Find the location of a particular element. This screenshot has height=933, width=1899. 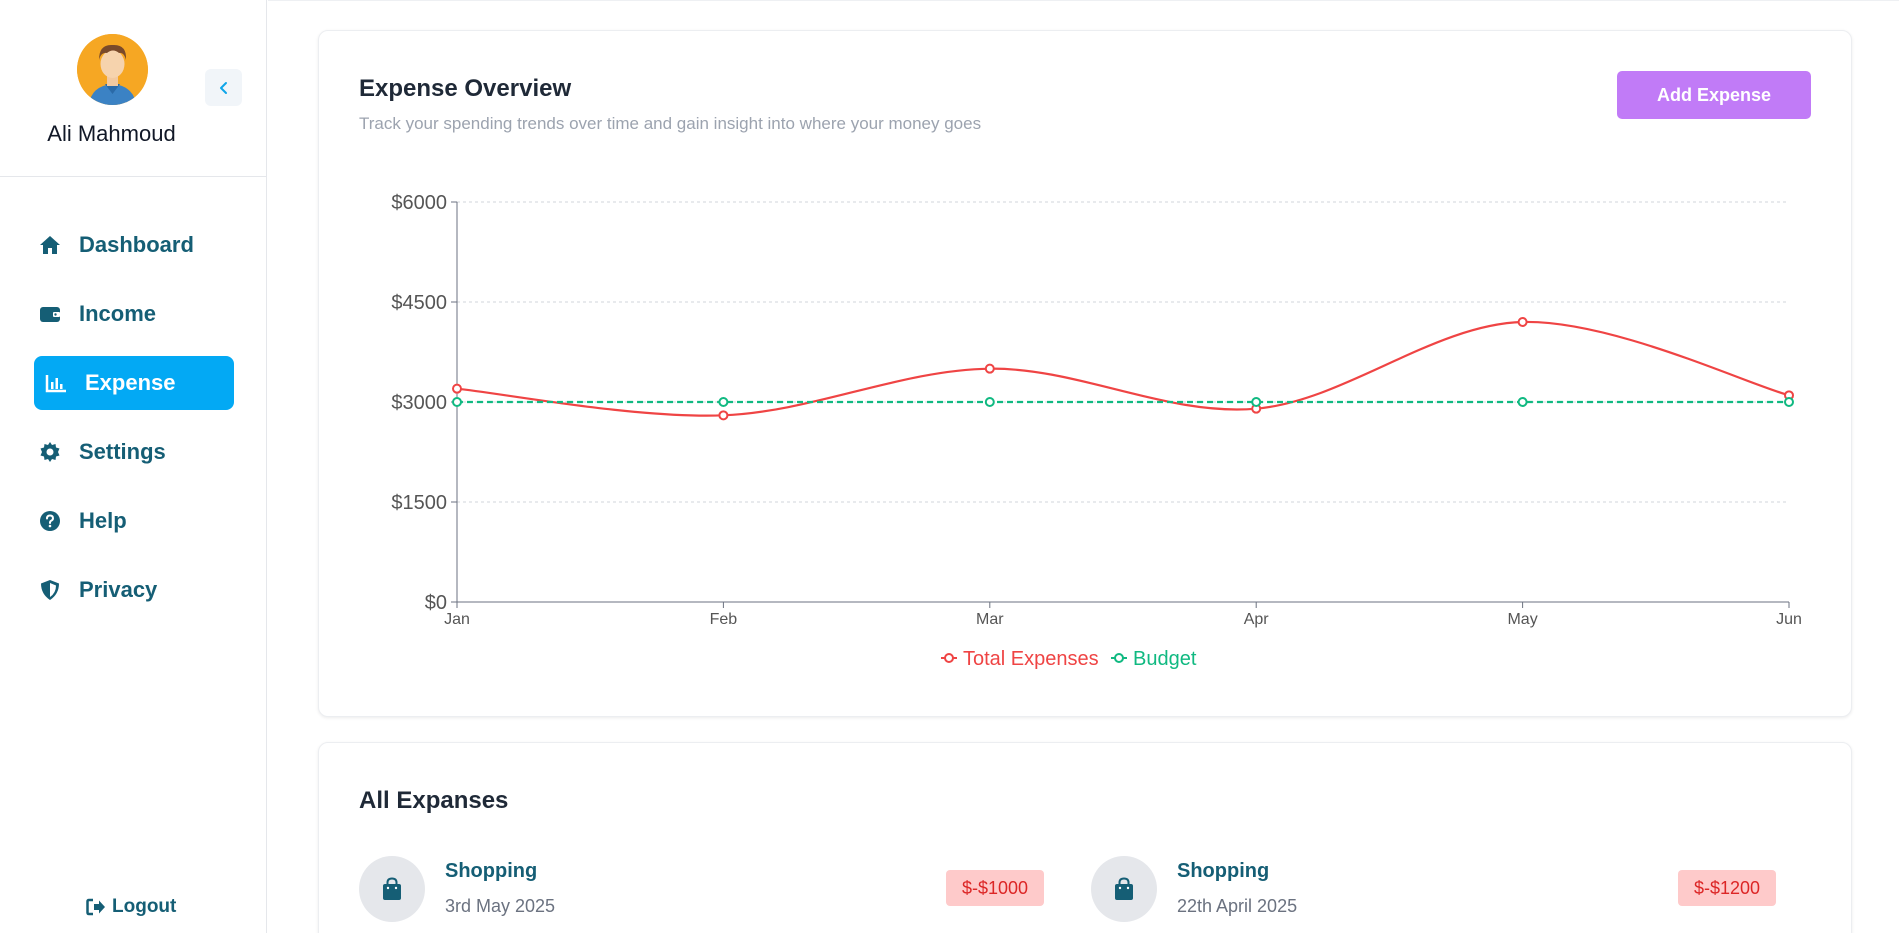

sidebar-item-privacy: Privacy is located at coordinates (134, 590).